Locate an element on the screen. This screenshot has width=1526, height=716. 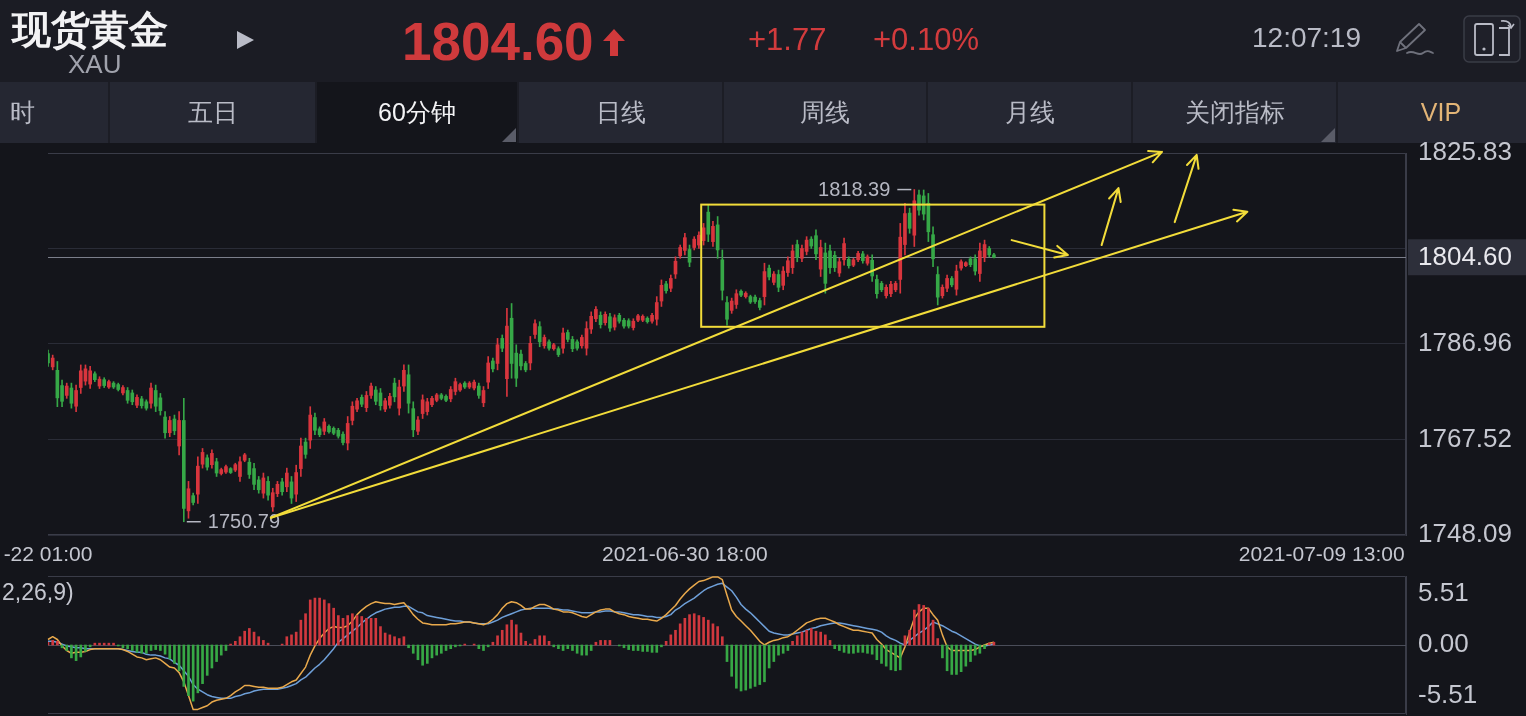
text: 周线 is located at coordinates (825, 112).